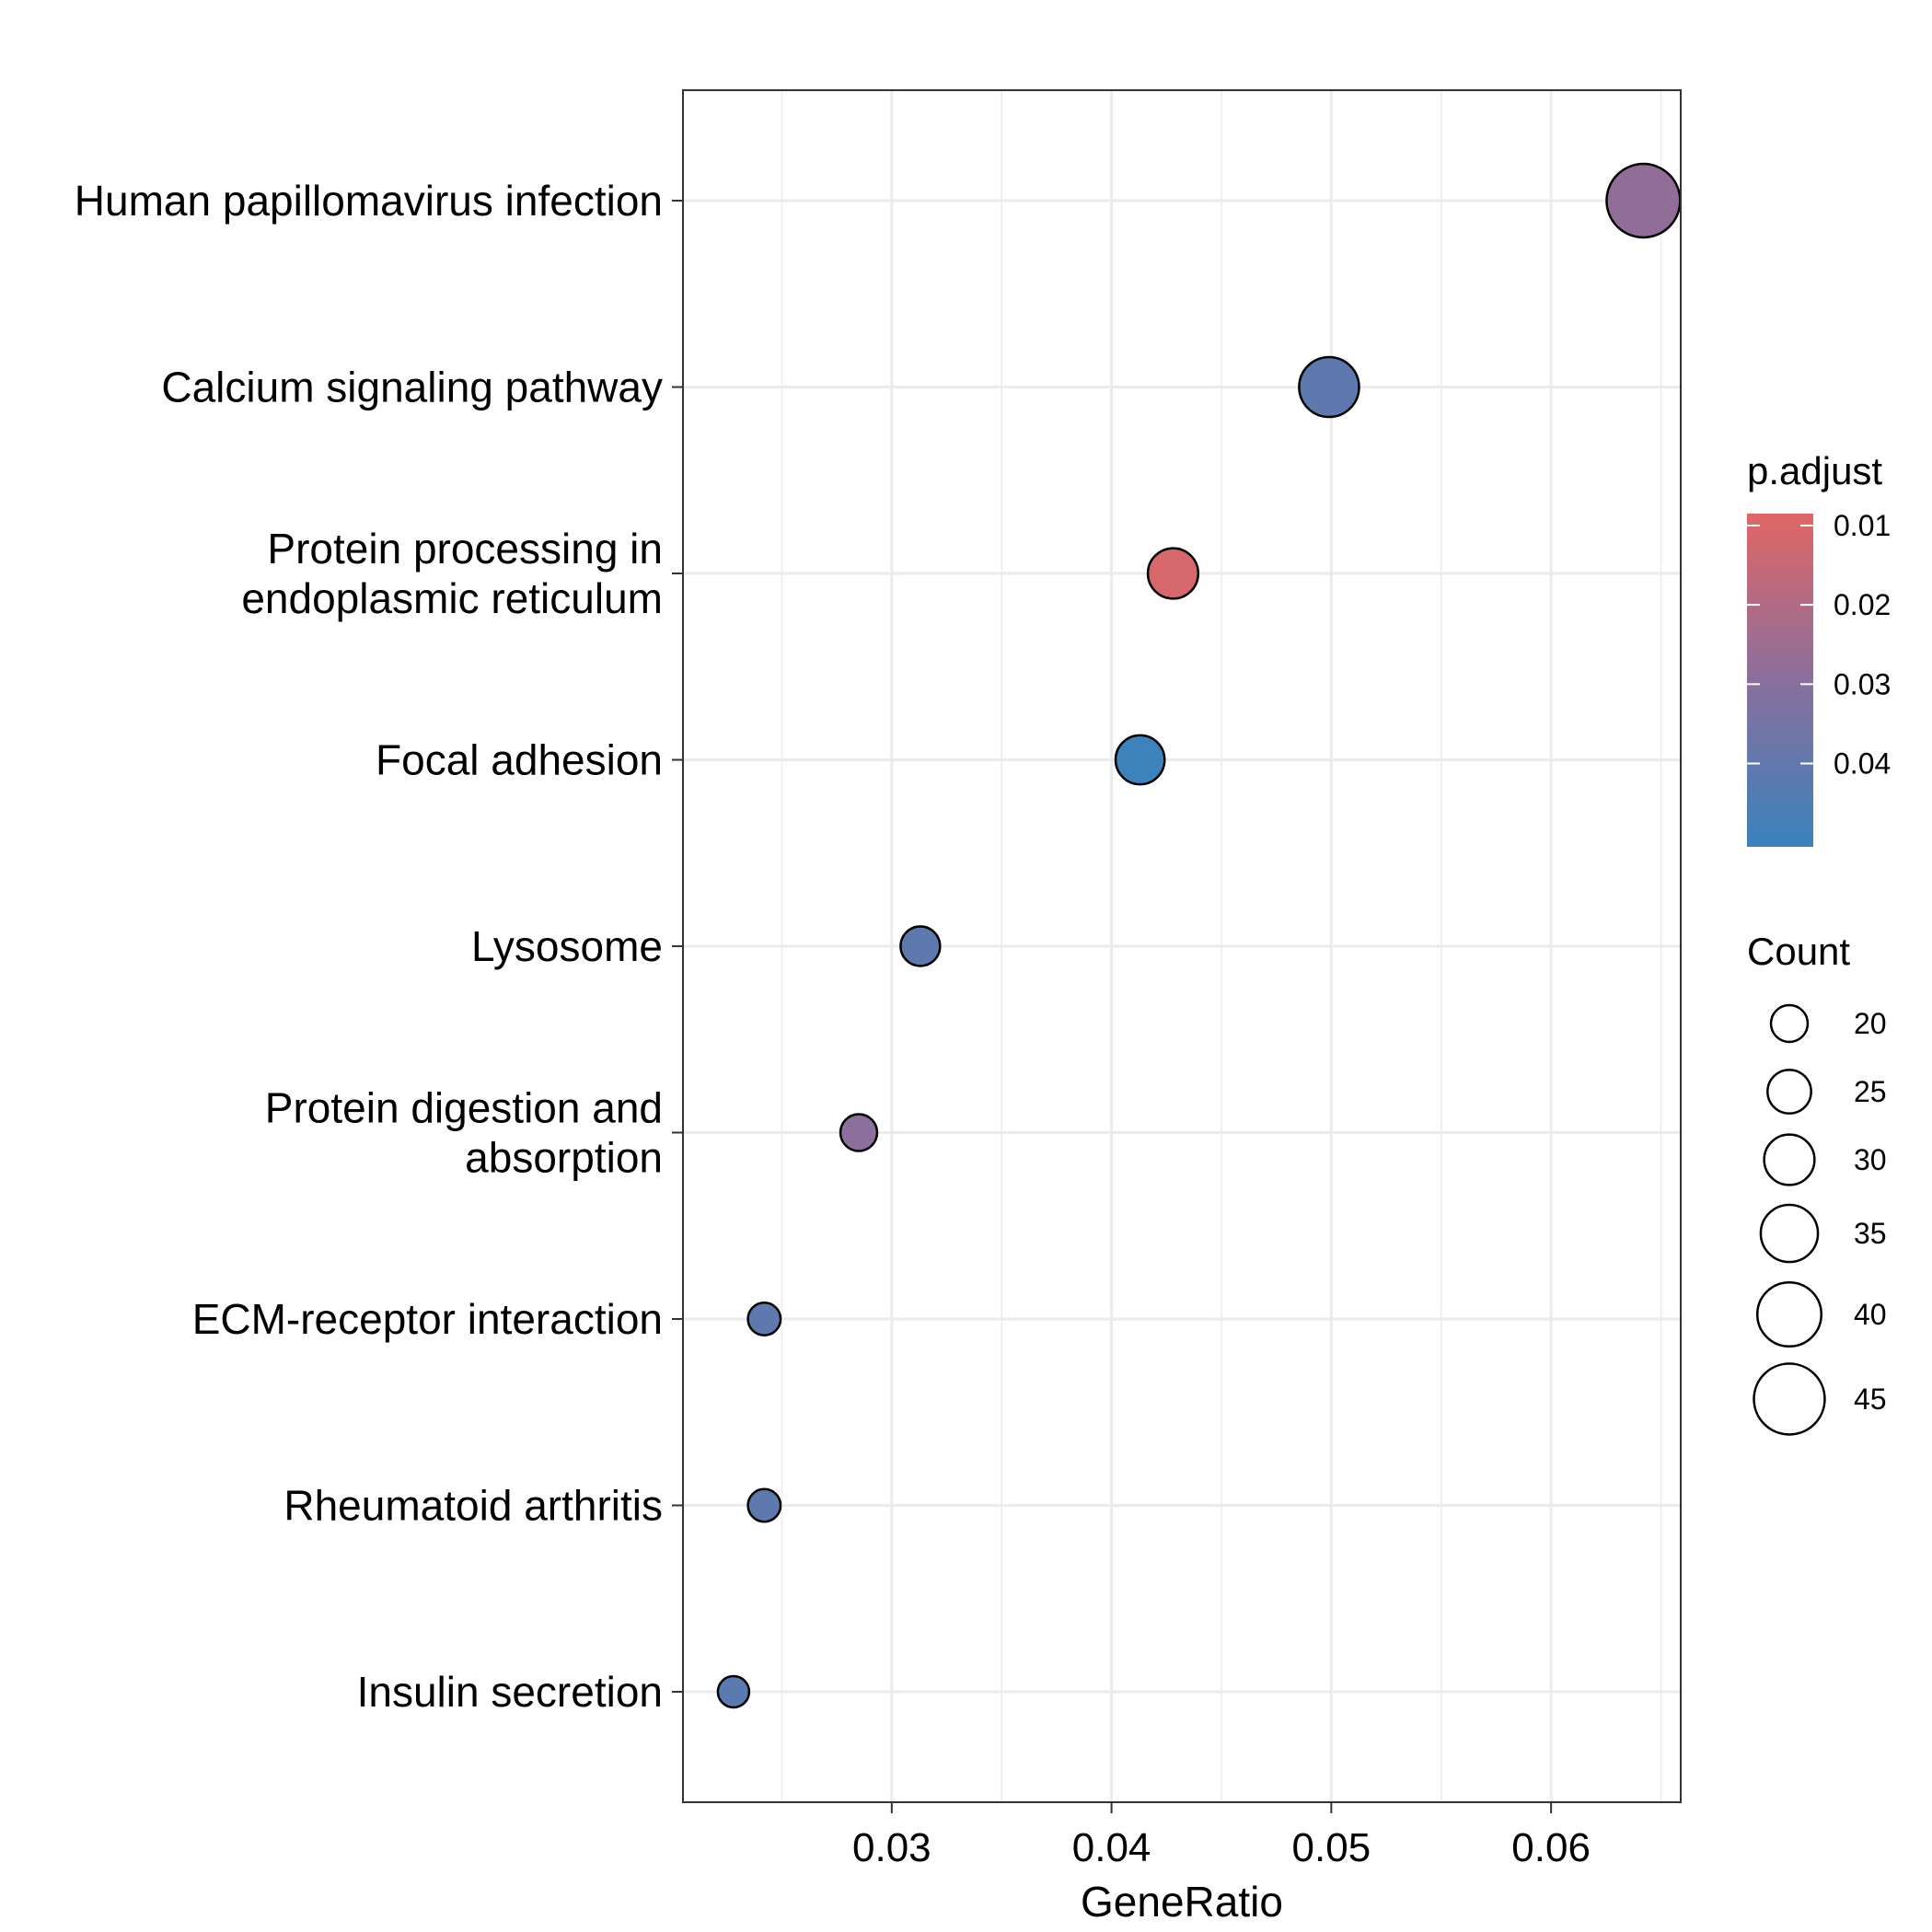 This screenshot has width=1932, height=1932. Describe the element at coordinates (1819, 648) in the screenshot. I see `color-legend: p.adjust 0.01 0.02 0.03 0.04` at that location.